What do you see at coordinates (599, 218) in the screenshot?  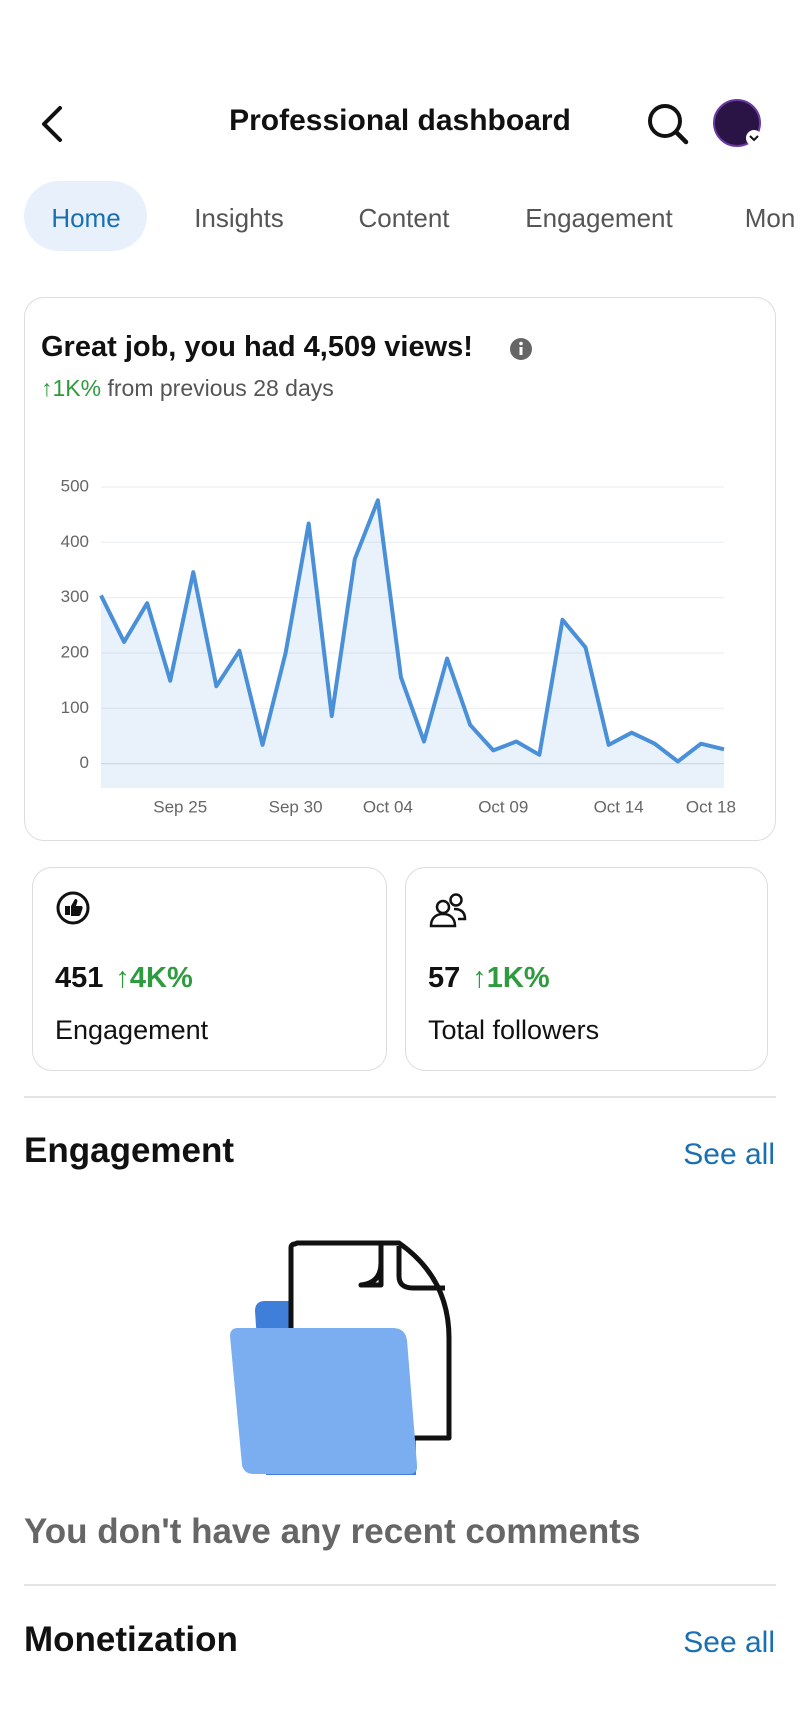 I see `tab: Engagement` at bounding box center [599, 218].